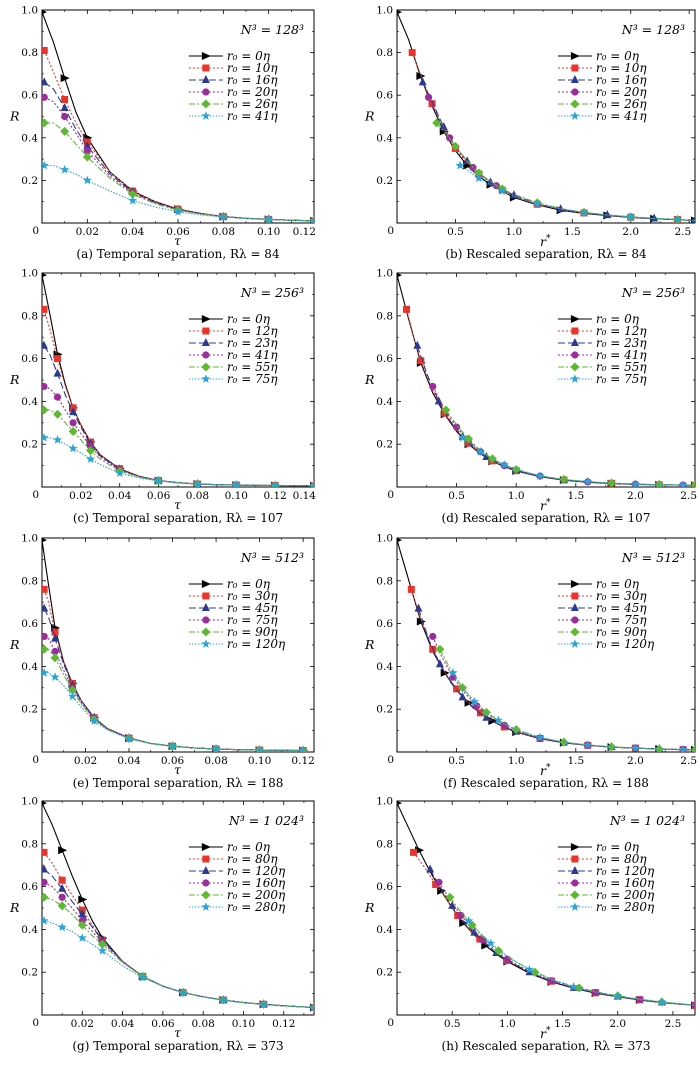  What do you see at coordinates (178, 254) in the screenshot?
I see `chart-caption: (a) Temporal separation, Rλ = 84` at bounding box center [178, 254].